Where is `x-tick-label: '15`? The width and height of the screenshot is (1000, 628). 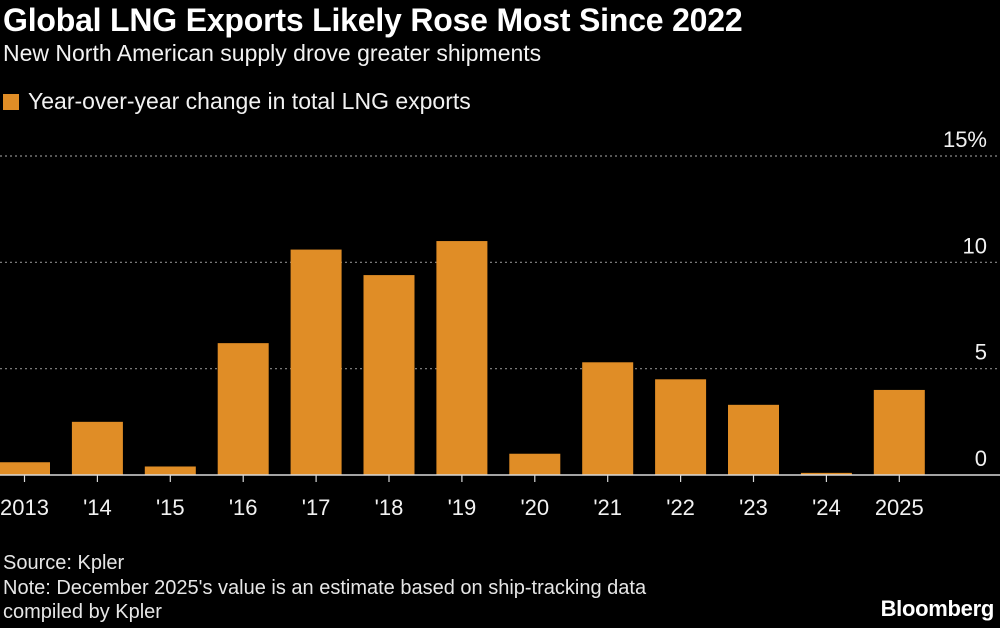
x-tick-label: '15 is located at coordinates (170, 507).